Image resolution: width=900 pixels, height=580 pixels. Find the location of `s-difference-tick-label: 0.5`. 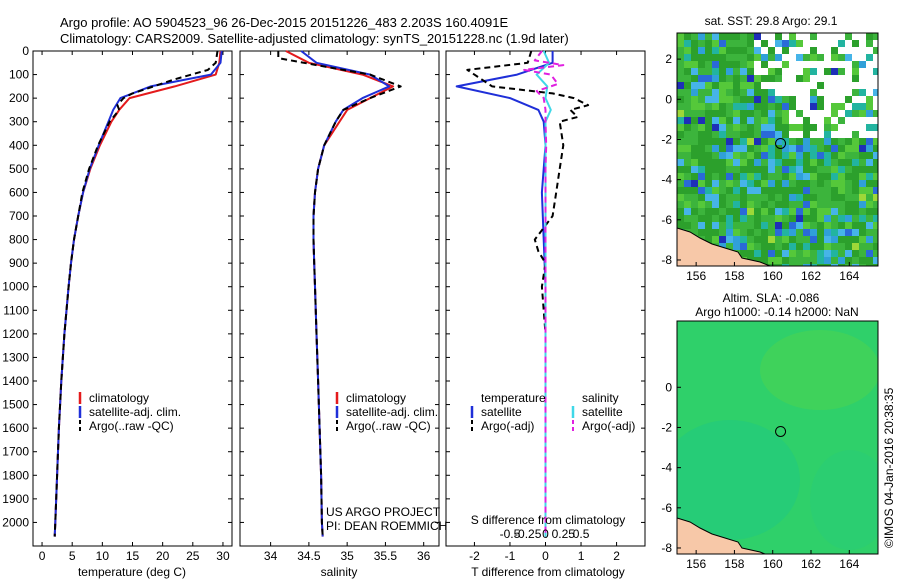

s-difference-tick-label: 0.5 is located at coordinates (581, 534).